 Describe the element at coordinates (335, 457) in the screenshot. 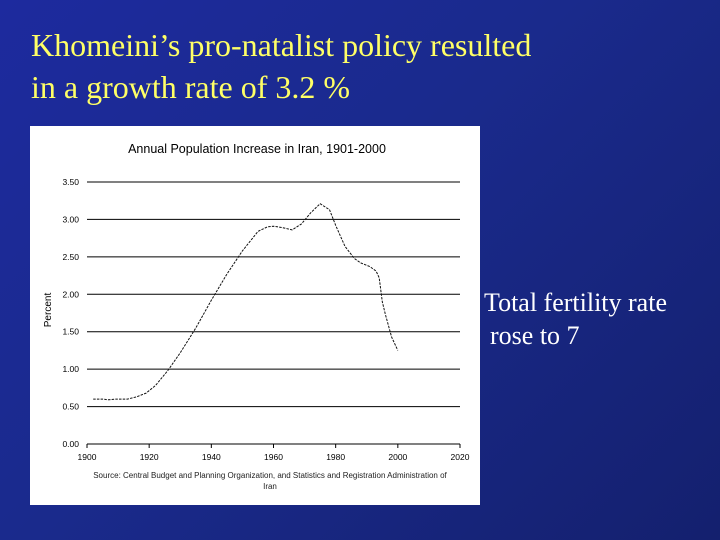

I see `x-tick-label-4: 1980` at that location.